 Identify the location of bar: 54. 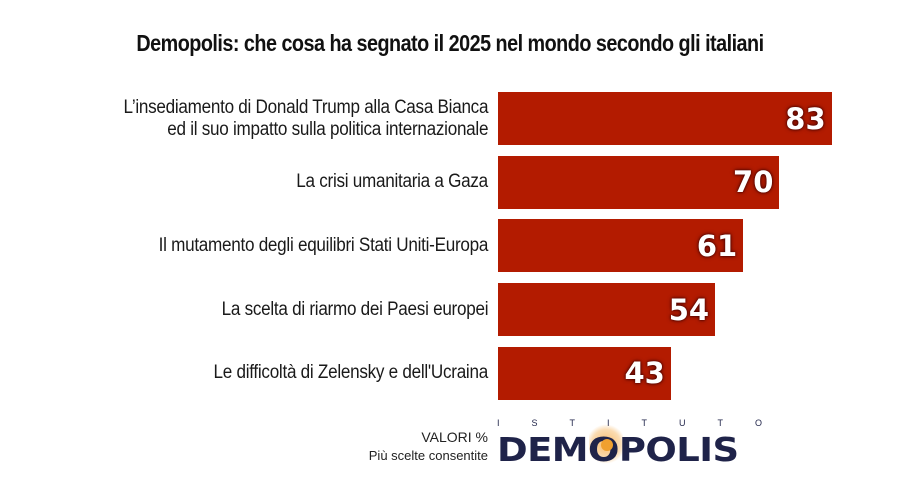
(607, 310).